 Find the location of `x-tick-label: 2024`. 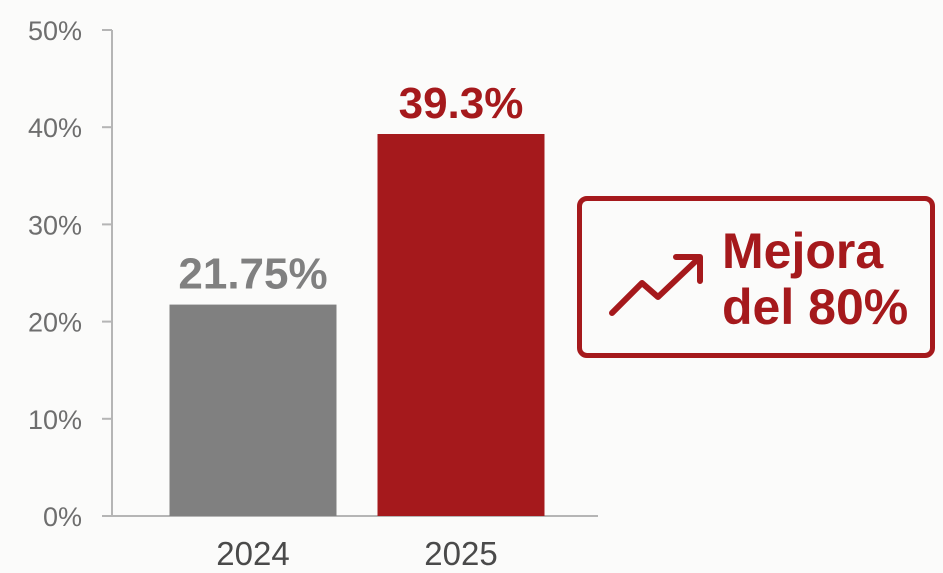

x-tick-label: 2024 is located at coordinates (252, 553).